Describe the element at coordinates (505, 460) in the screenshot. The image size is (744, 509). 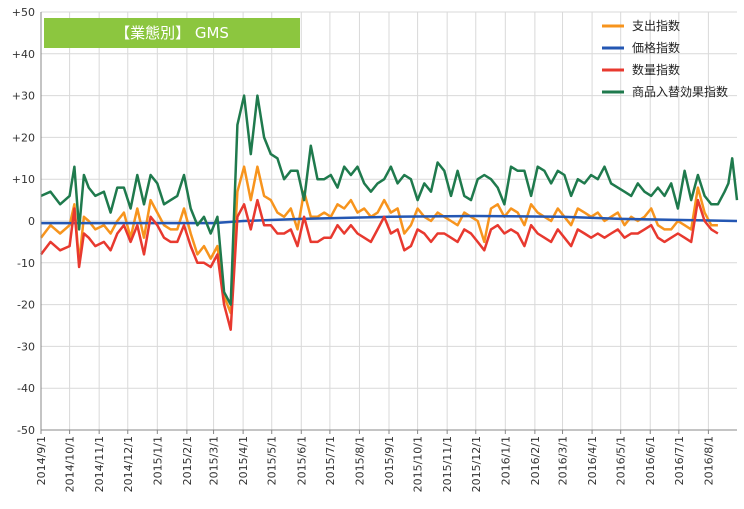
I see `x-tick-label: 2016/1/1` at that location.